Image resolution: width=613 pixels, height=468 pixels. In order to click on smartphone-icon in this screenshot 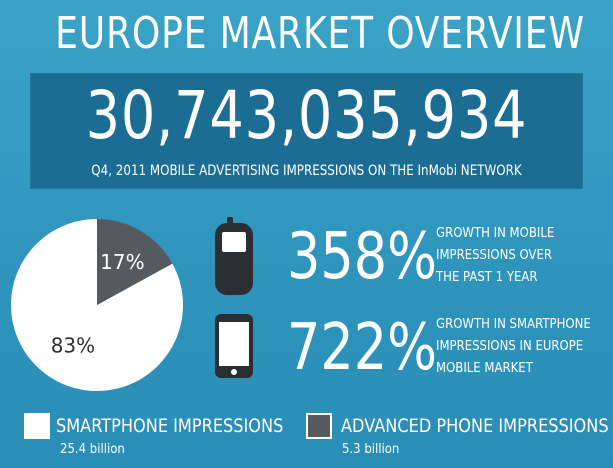, I will do `click(234, 346)`.